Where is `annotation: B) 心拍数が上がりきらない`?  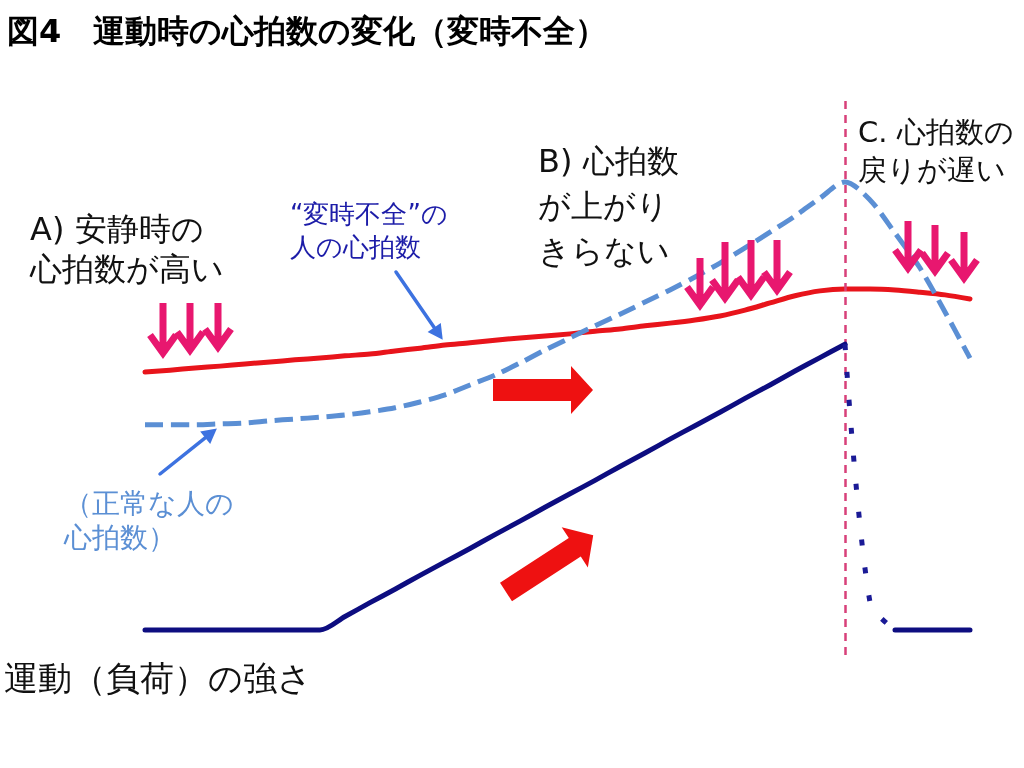
annotation: B) 心拍数が上がりきらない is located at coordinates (609, 206).